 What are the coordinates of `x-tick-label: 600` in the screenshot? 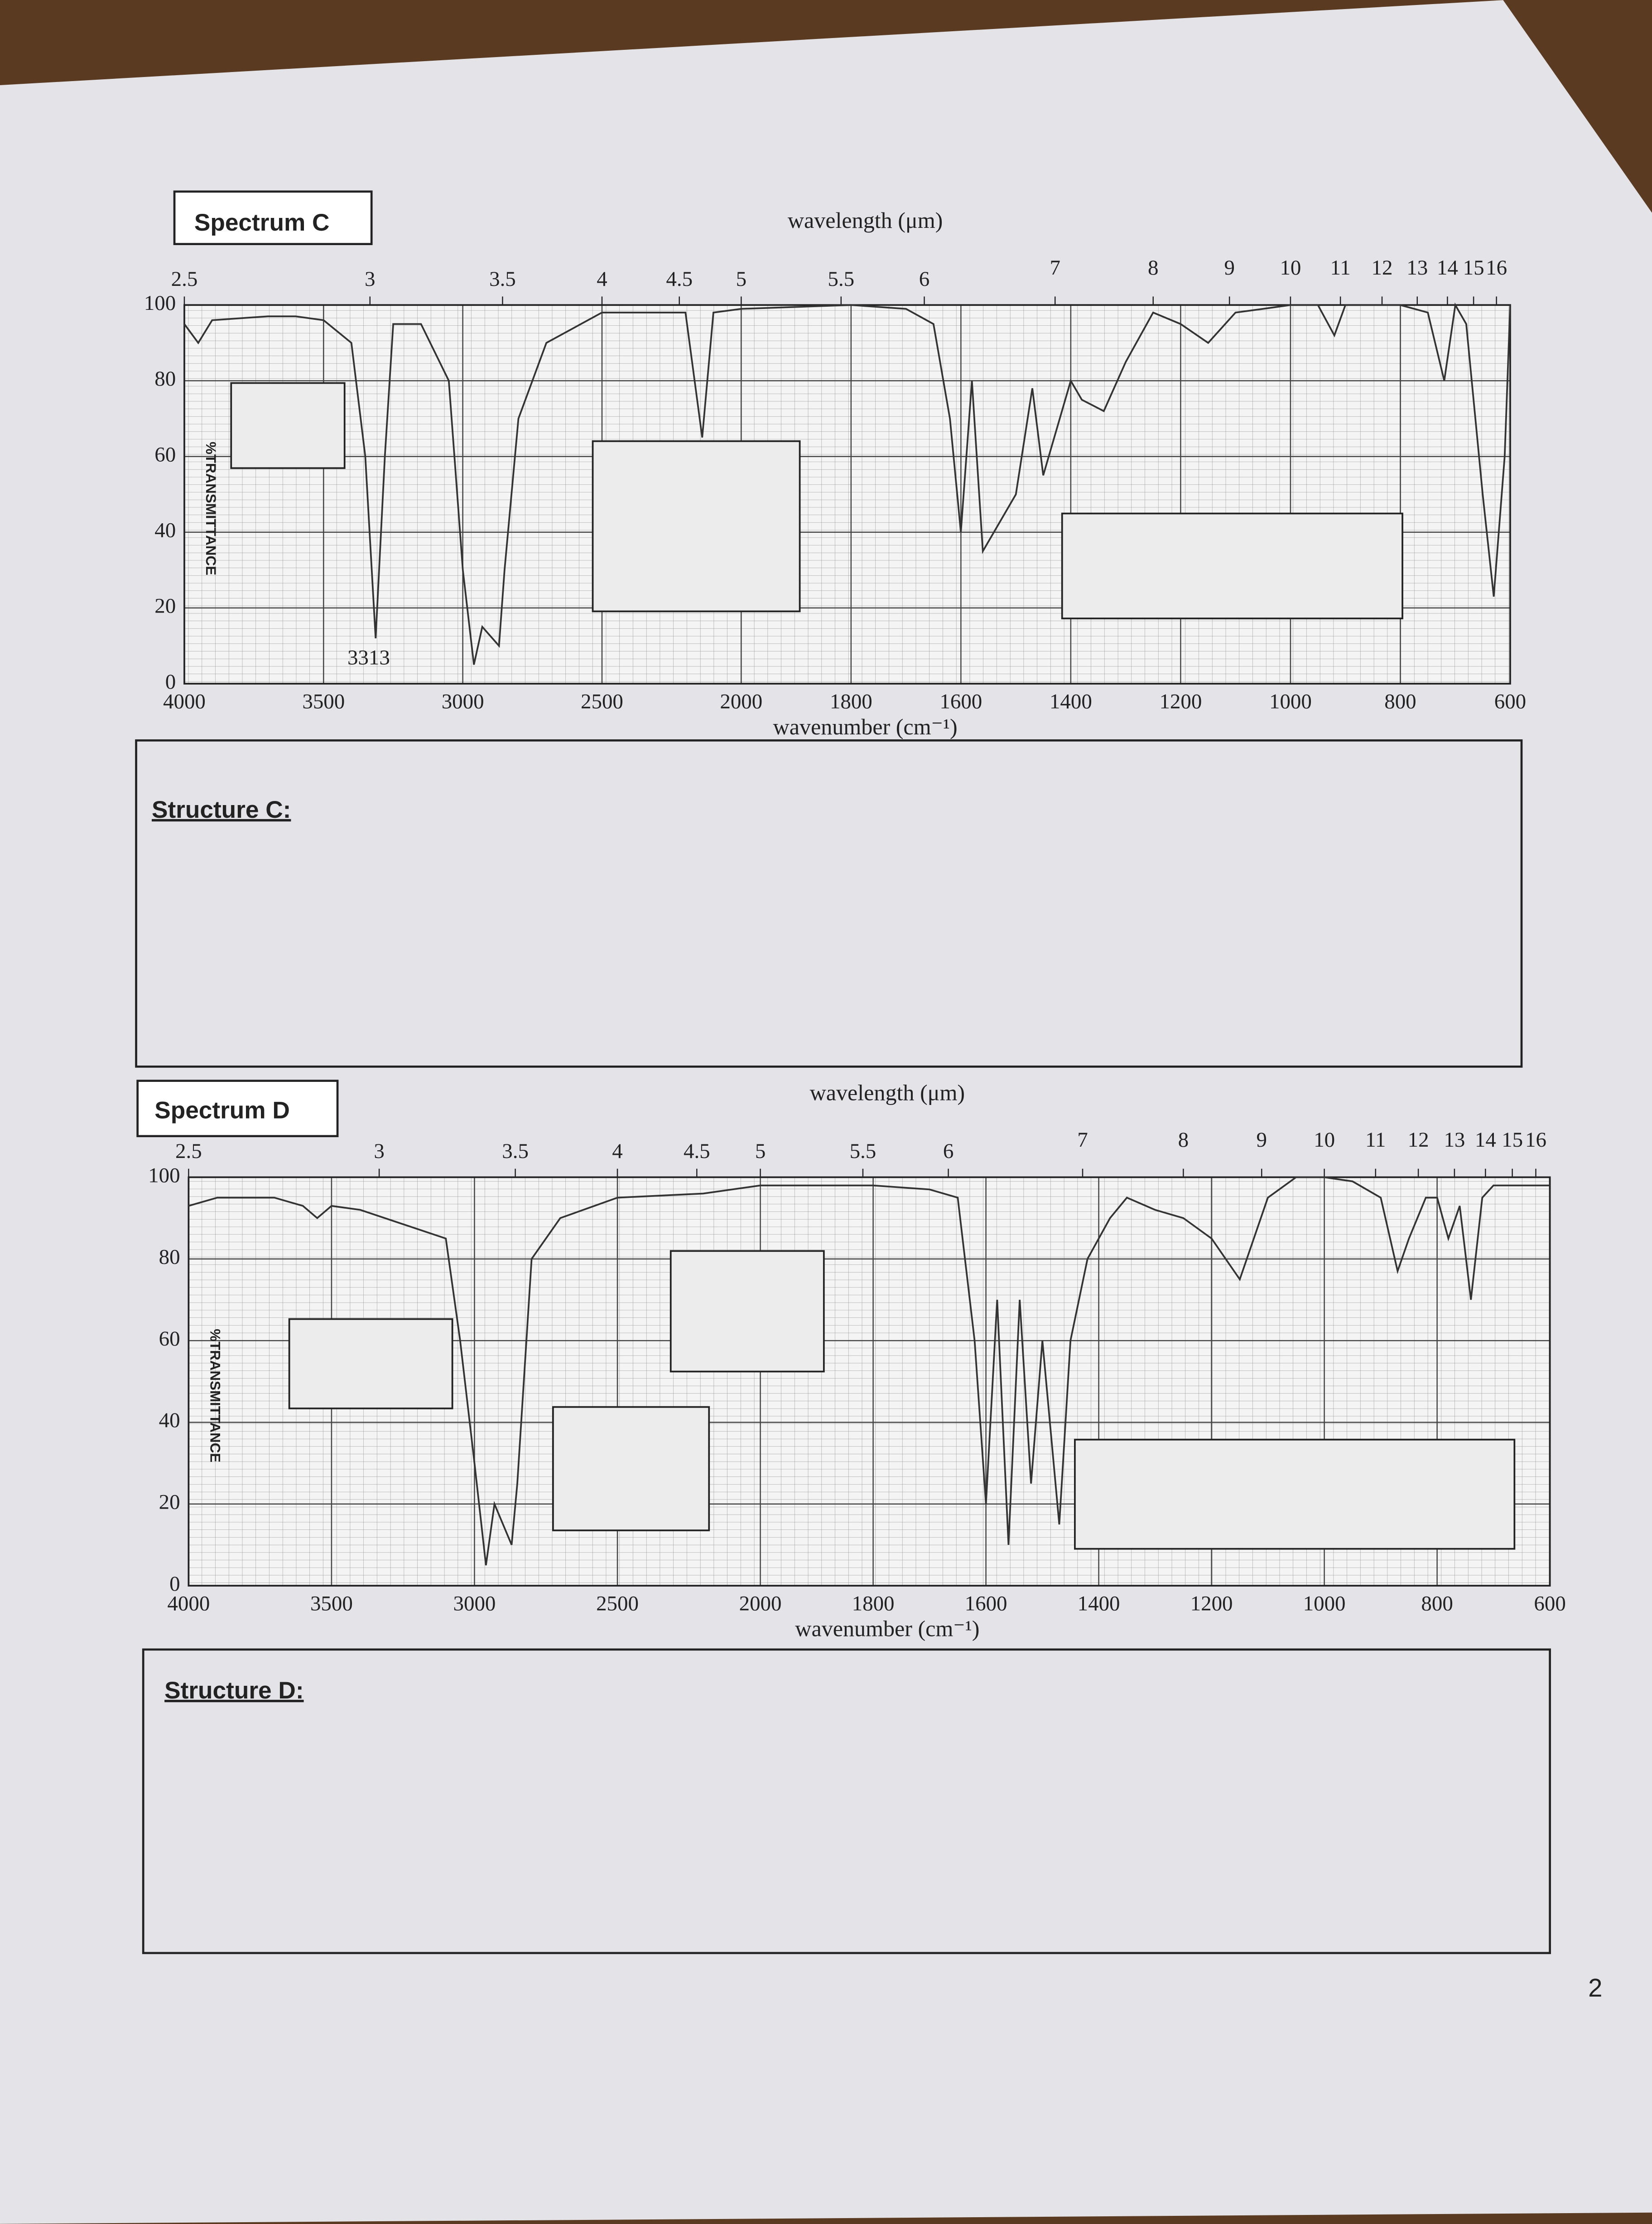 It's located at (1550, 1604).